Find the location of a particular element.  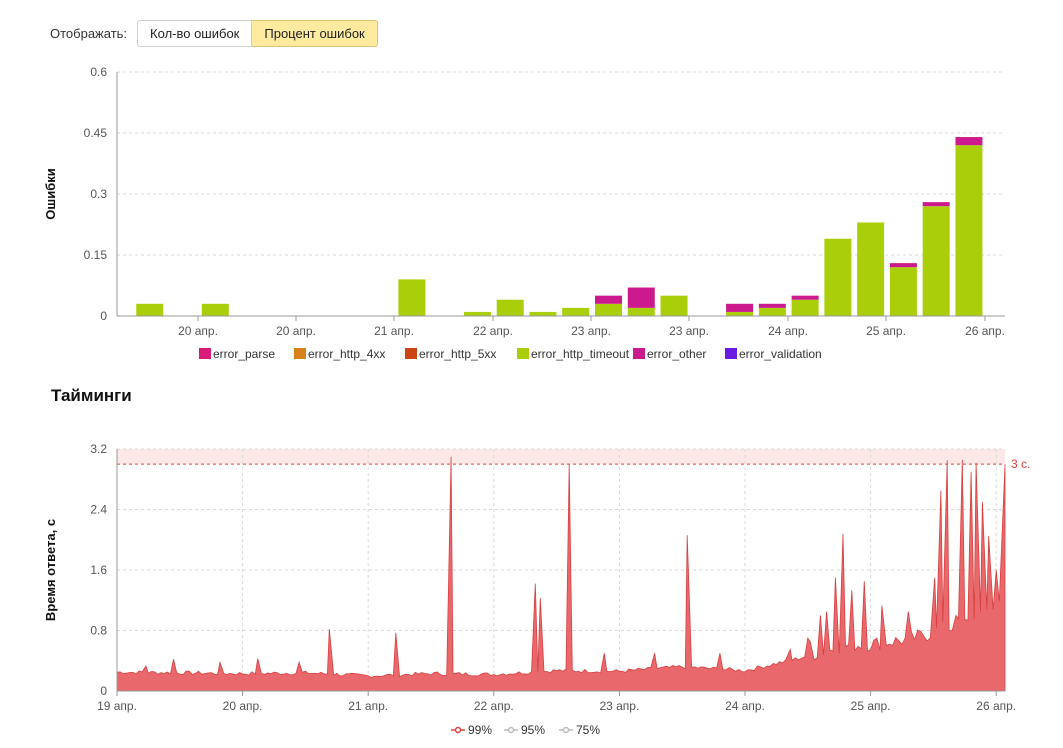

error-count-button: Кол-во ошибок is located at coordinates (195, 33).